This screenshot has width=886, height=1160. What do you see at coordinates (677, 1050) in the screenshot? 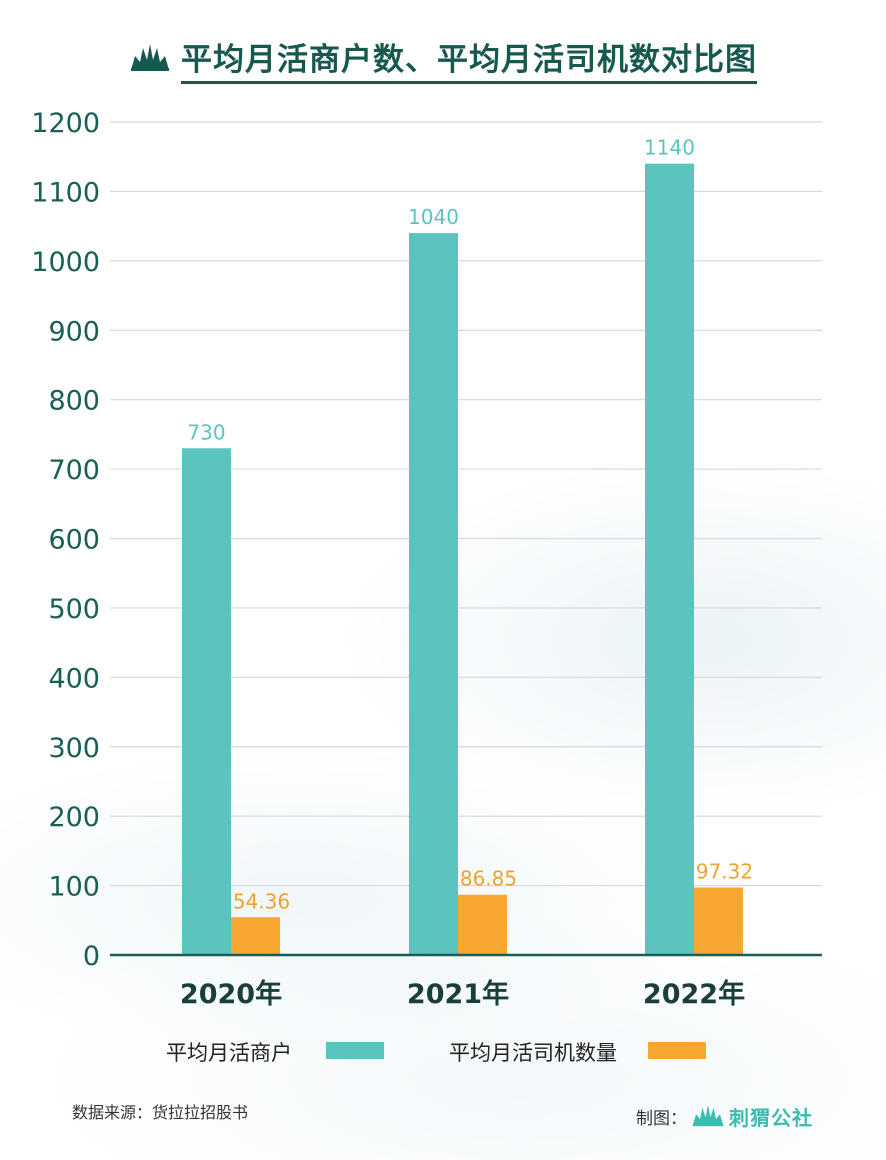
I see `legend-swatch-drivers` at bounding box center [677, 1050].